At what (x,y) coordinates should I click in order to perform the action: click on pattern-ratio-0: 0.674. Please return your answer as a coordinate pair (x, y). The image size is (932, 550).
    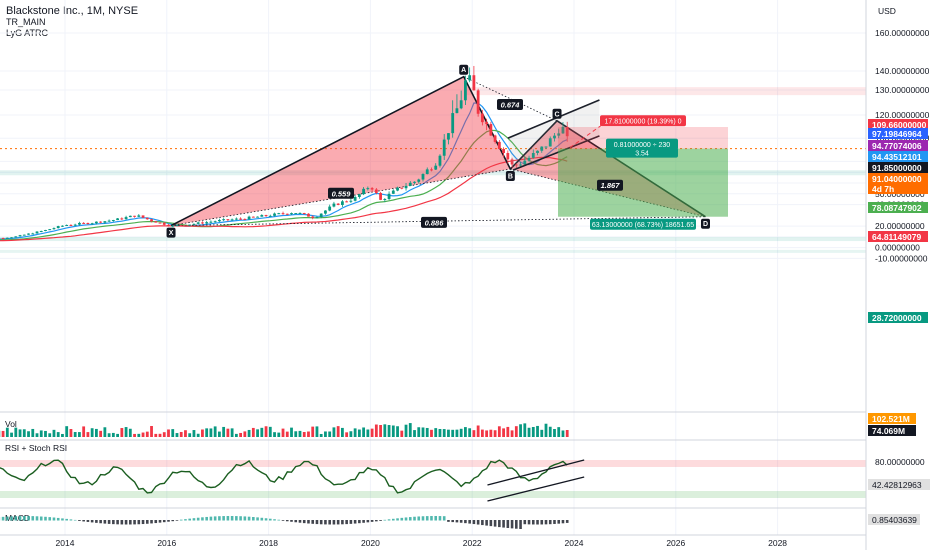
    Looking at the image, I should click on (510, 104).